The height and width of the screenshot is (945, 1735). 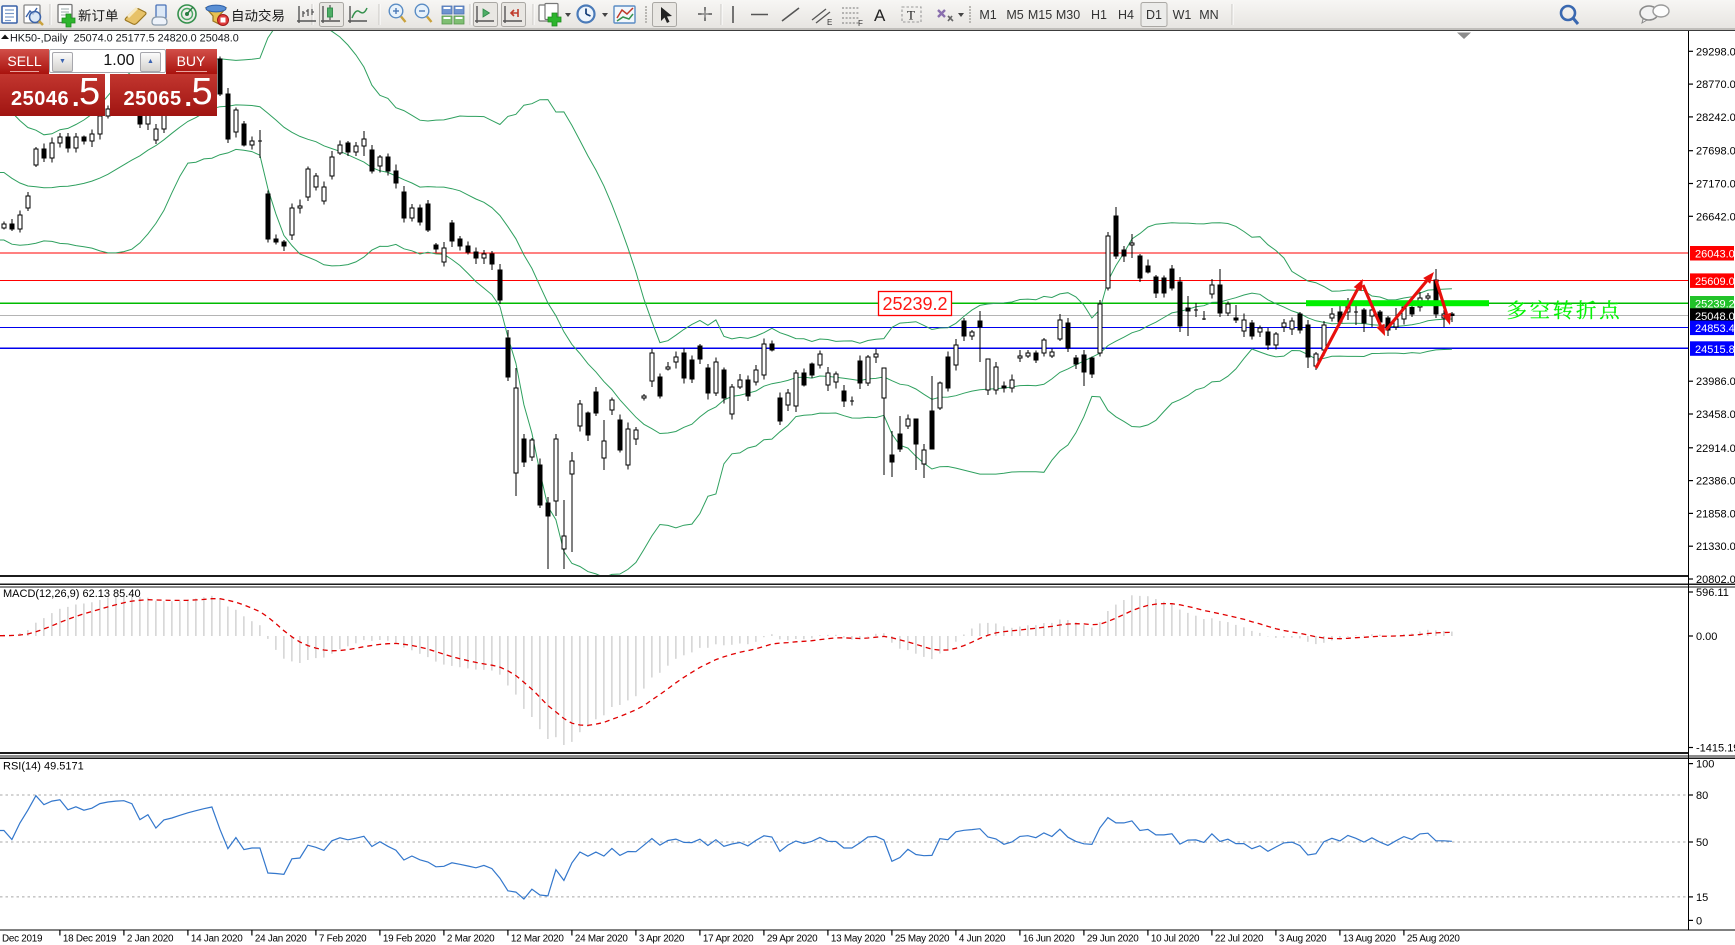 I want to click on svg-text: 14 Jan 2020, so click(x=217, y=939).